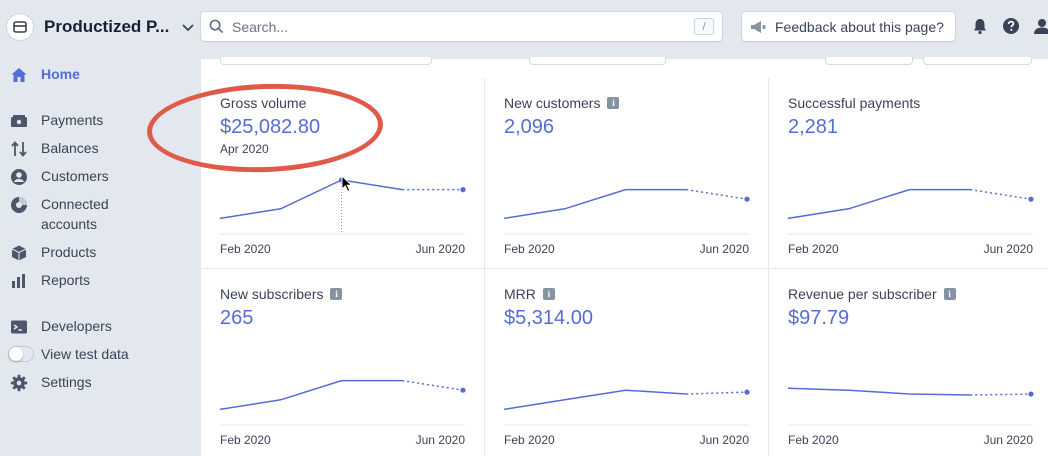  Describe the element at coordinates (19, 149) in the screenshot. I see `balances-icon` at that location.